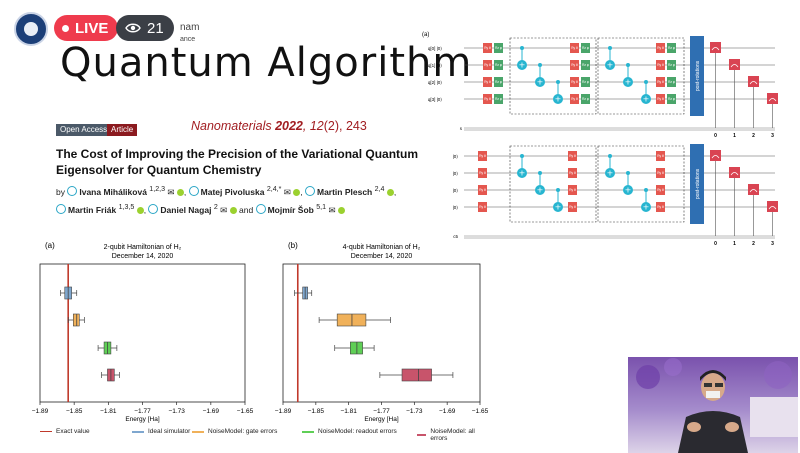 The image size is (800, 453). What do you see at coordinates (31, 29) in the screenshot?
I see `channel-logo` at bounding box center [31, 29].